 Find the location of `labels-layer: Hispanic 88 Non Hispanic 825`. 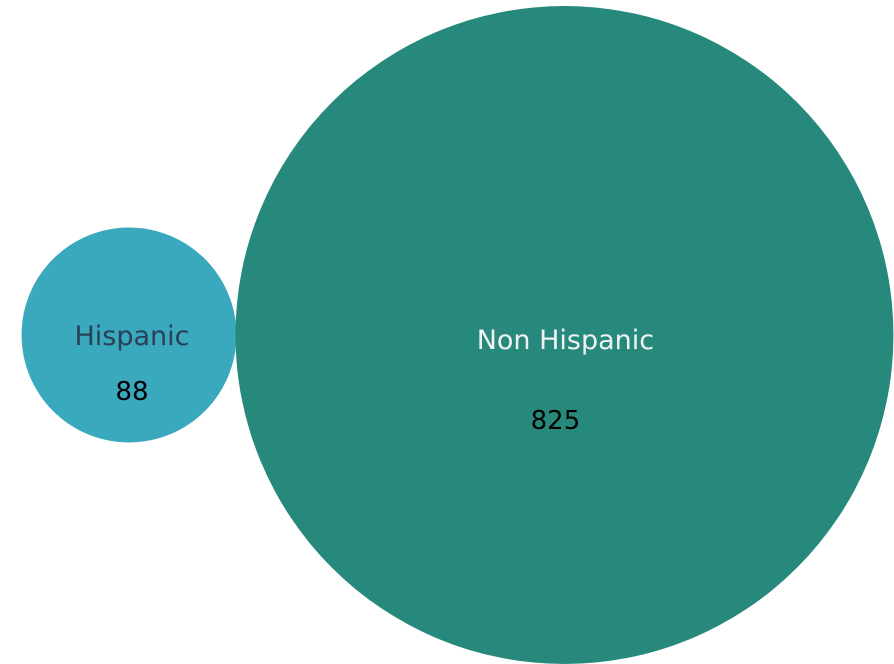

labels-layer: Hispanic 88 Non Hispanic 825 is located at coordinates (364, 378).